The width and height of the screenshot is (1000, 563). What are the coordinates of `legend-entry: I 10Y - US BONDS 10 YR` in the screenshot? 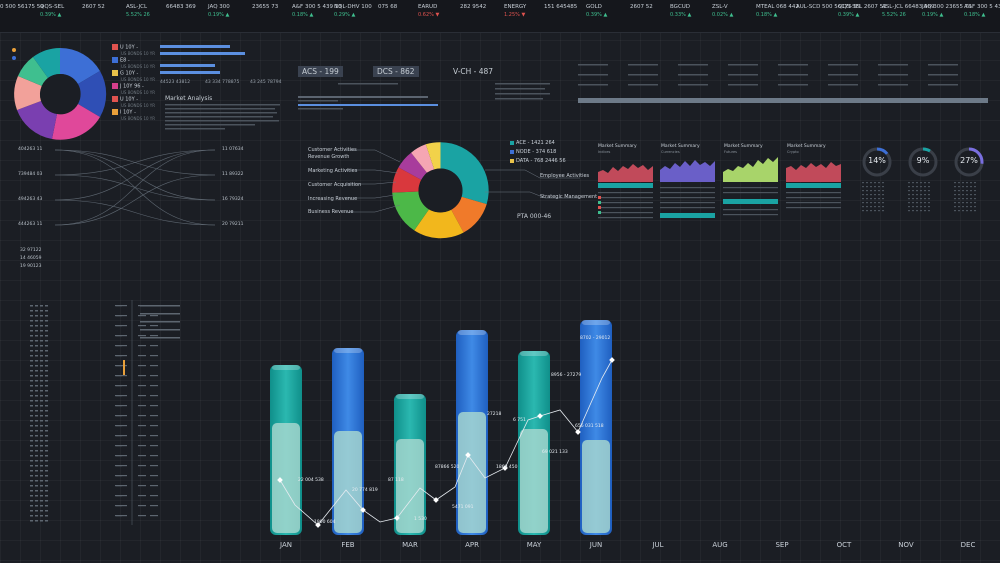 It's located at (133, 115).